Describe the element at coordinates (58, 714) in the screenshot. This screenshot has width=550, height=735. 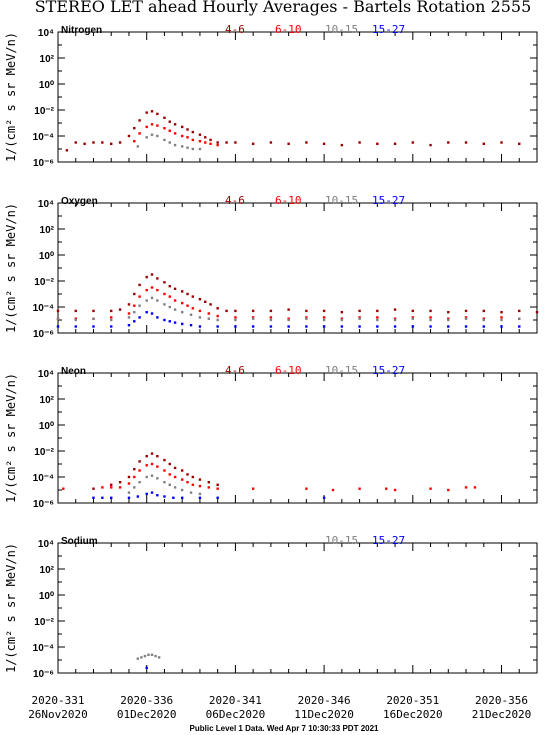
I see `x-tick-date-label: 26Nov2020` at that location.